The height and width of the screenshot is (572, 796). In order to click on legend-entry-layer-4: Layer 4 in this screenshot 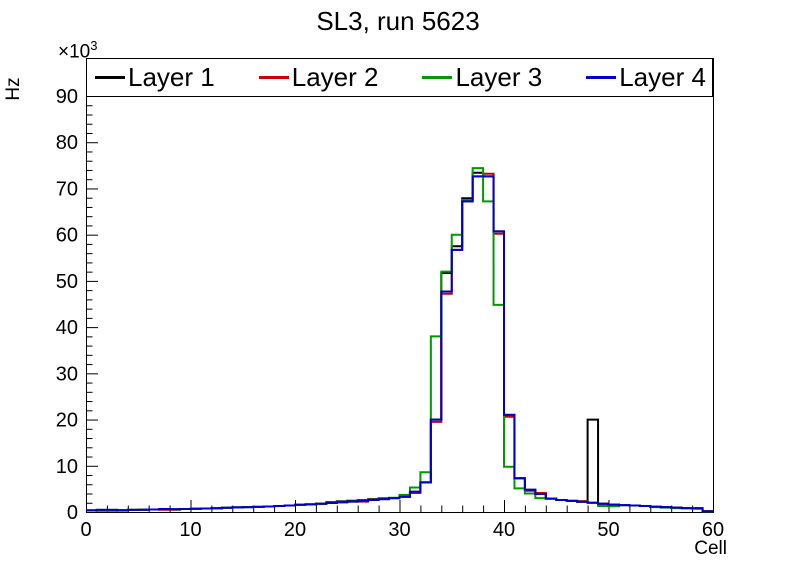, I will do `click(646, 77)`.